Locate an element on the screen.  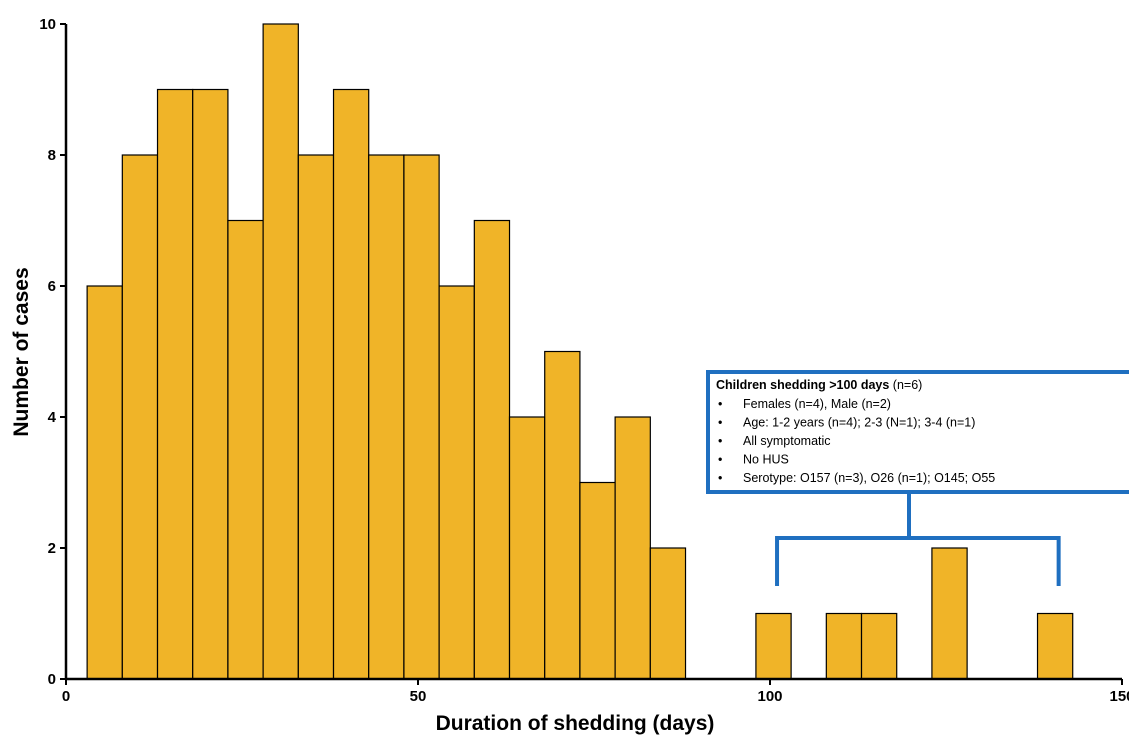
y-tick-label-6: 6 is located at coordinates (52, 286).